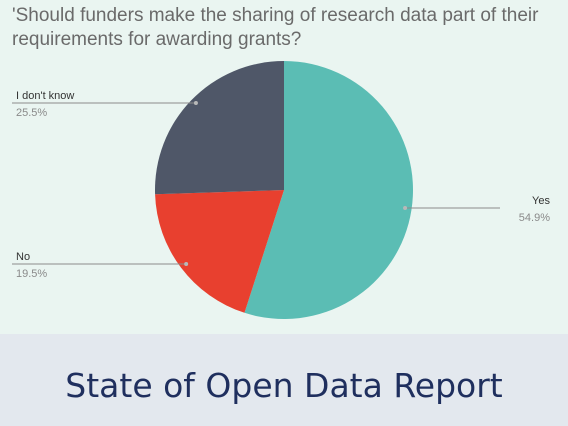  Describe the element at coordinates (219, 128) in the screenshot. I see `pie-slice-i-don-t-know` at that location.